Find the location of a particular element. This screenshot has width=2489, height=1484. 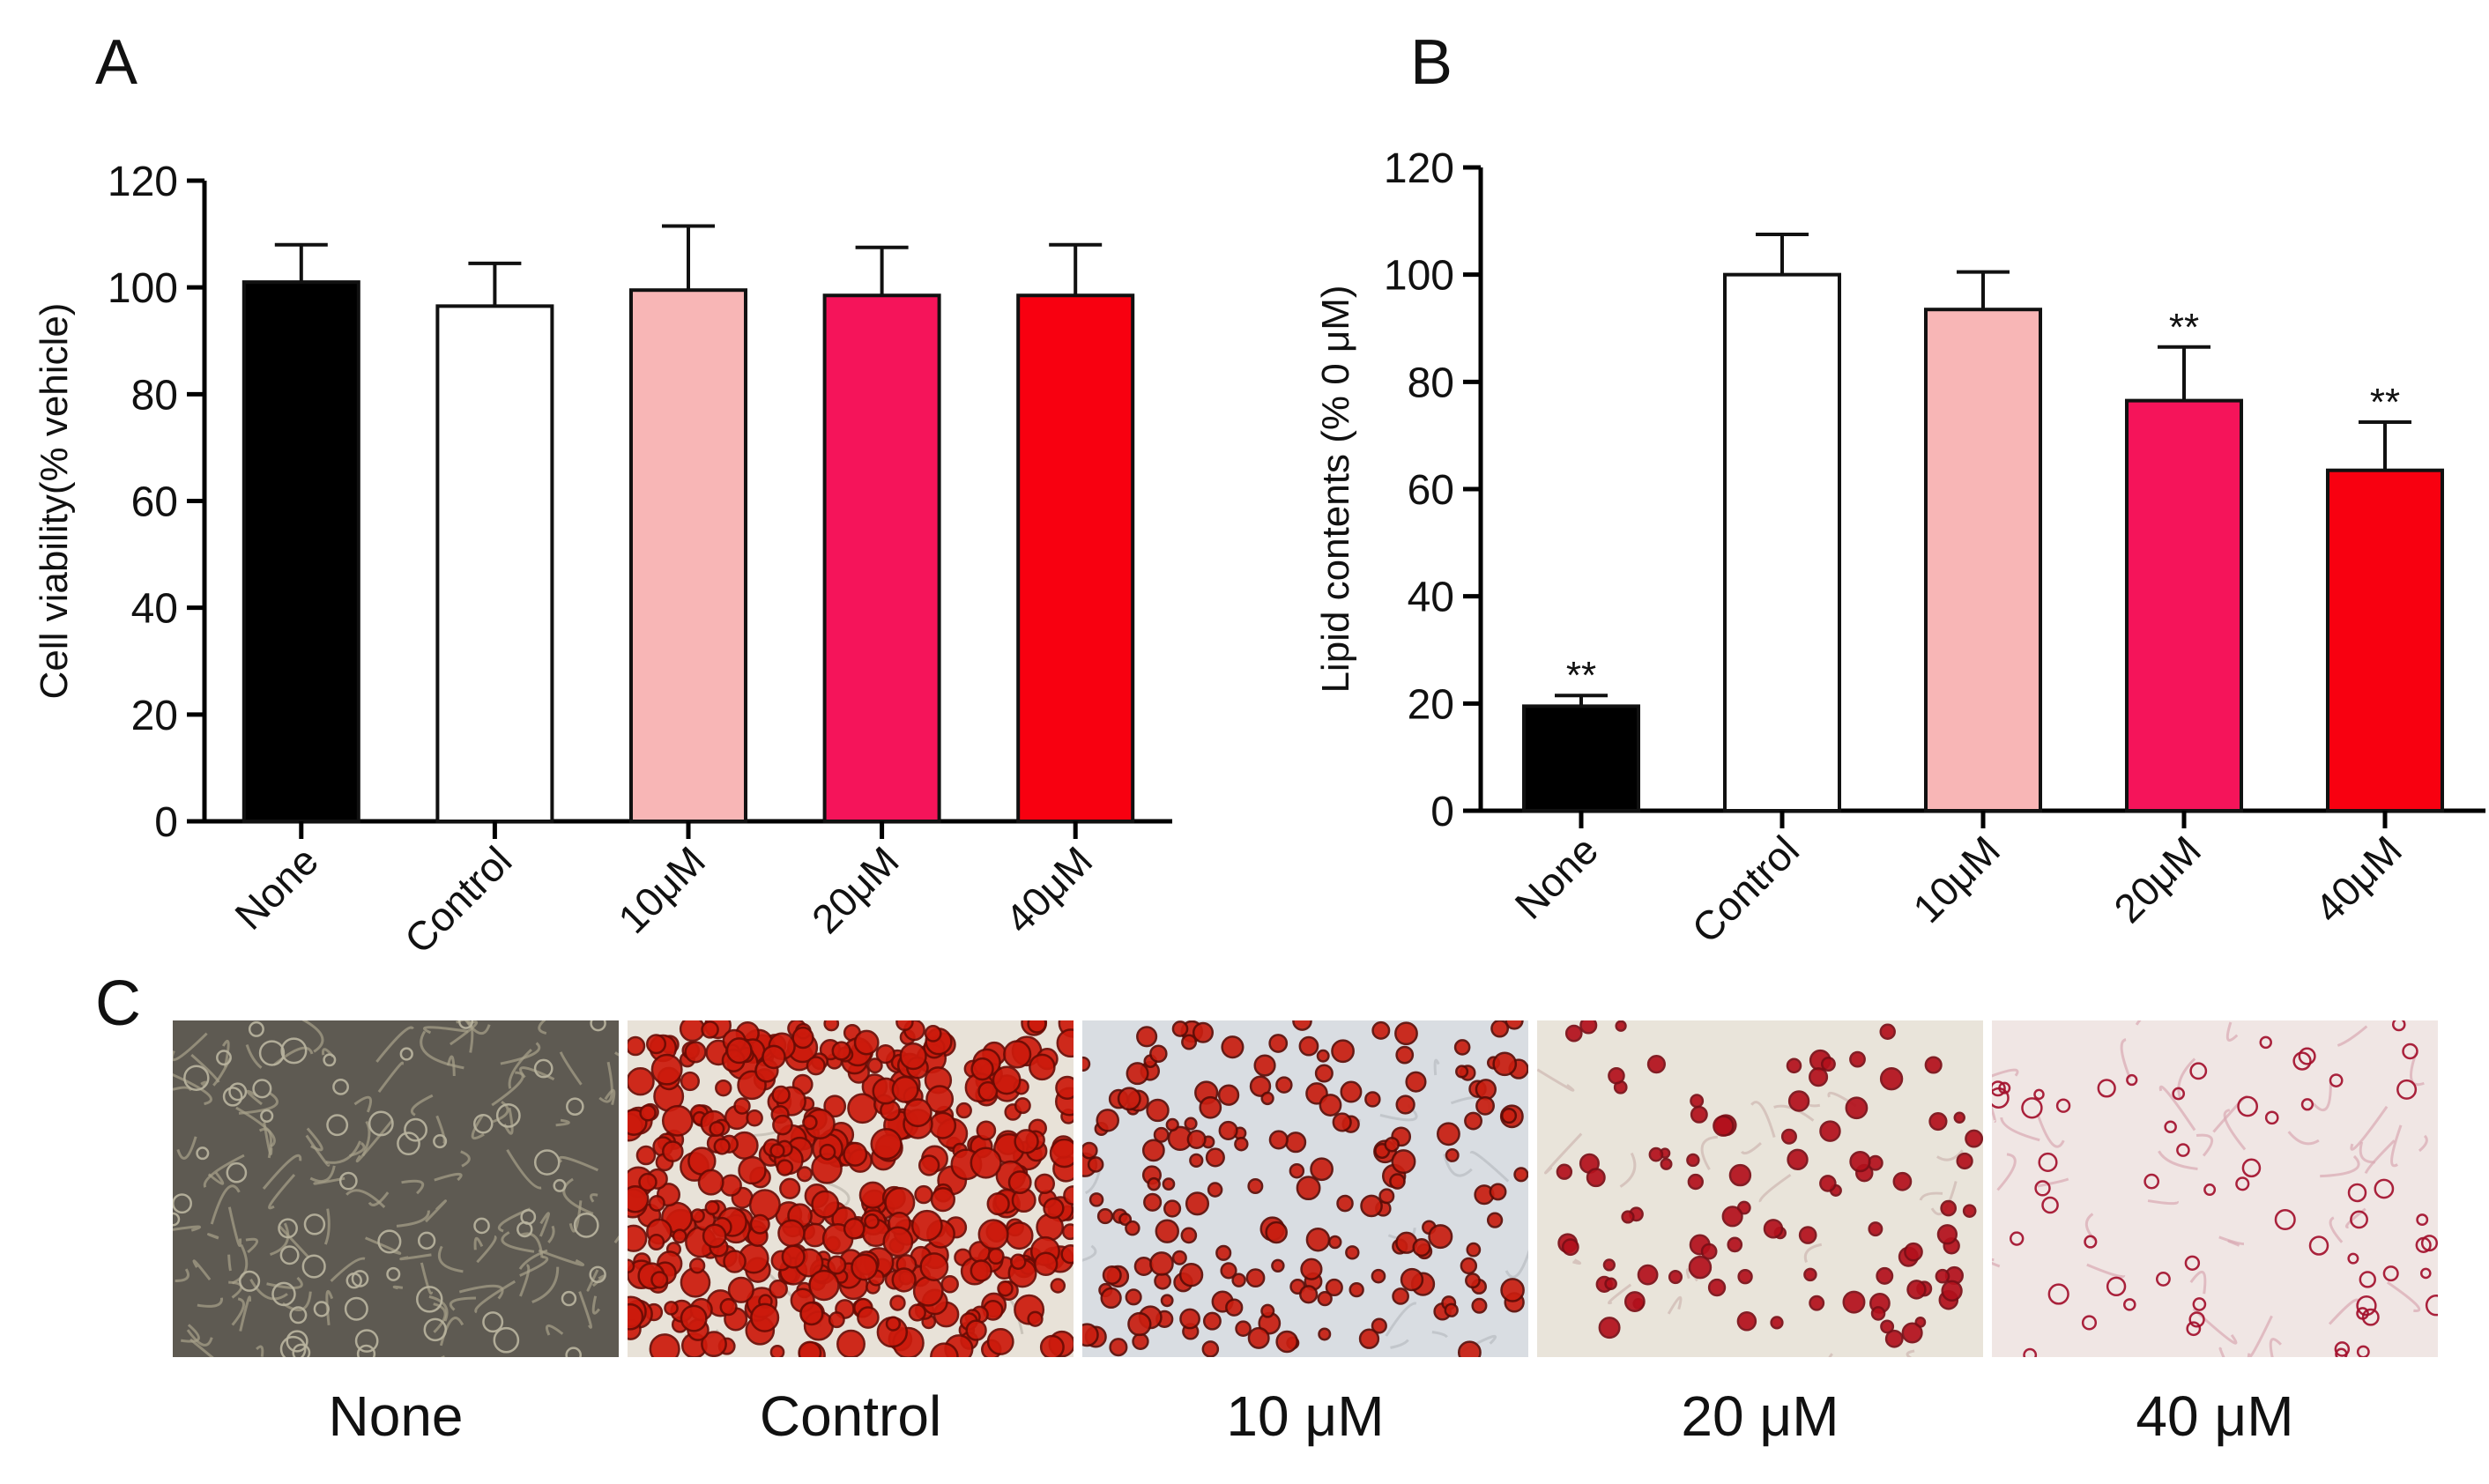

chart-b-category-label: 10μM is located at coordinates (1956, 879).